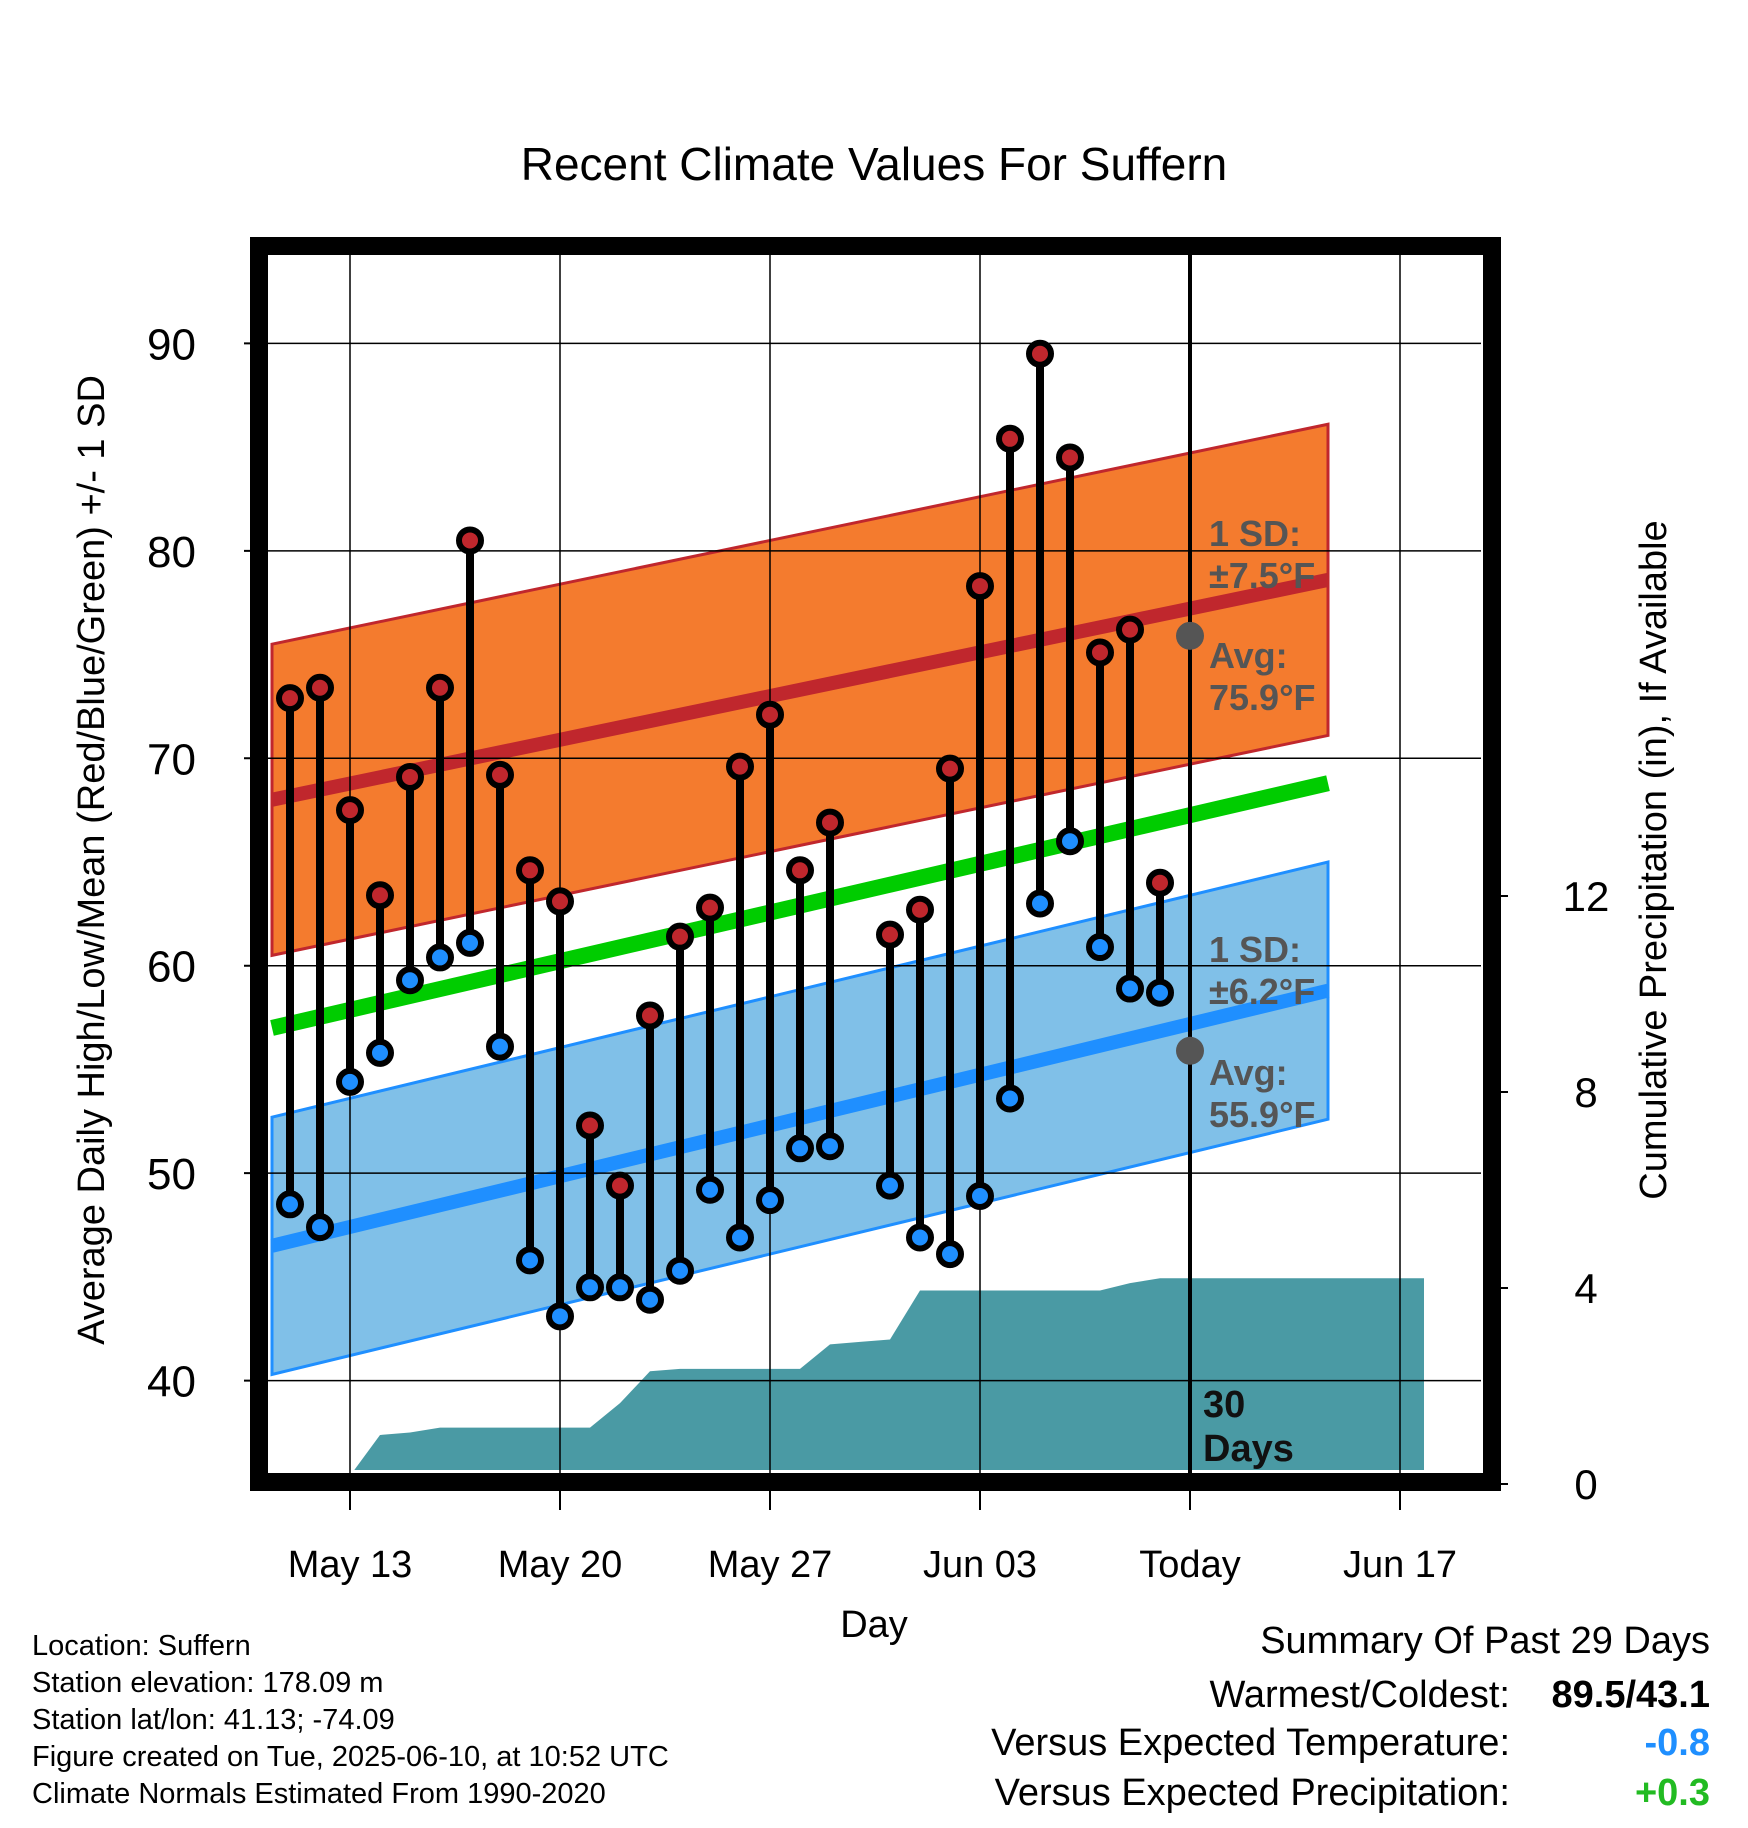 Image resolution: width=1748 pixels, height=1828 pixels. Describe the element at coordinates (800, 690) in the screenshot. I see `high-normal-line` at that location.